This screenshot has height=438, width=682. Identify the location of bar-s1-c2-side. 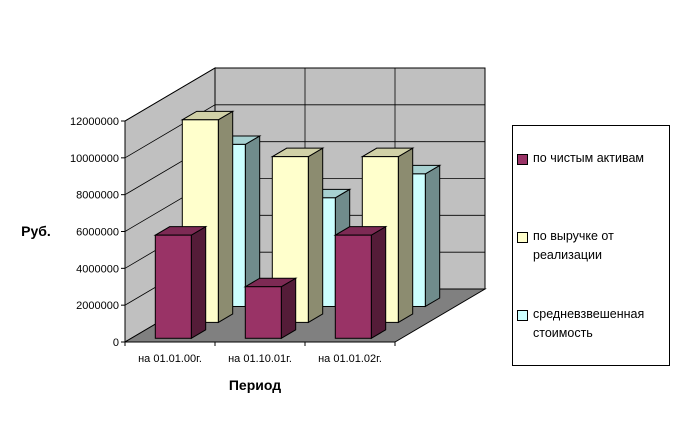
(405, 235).